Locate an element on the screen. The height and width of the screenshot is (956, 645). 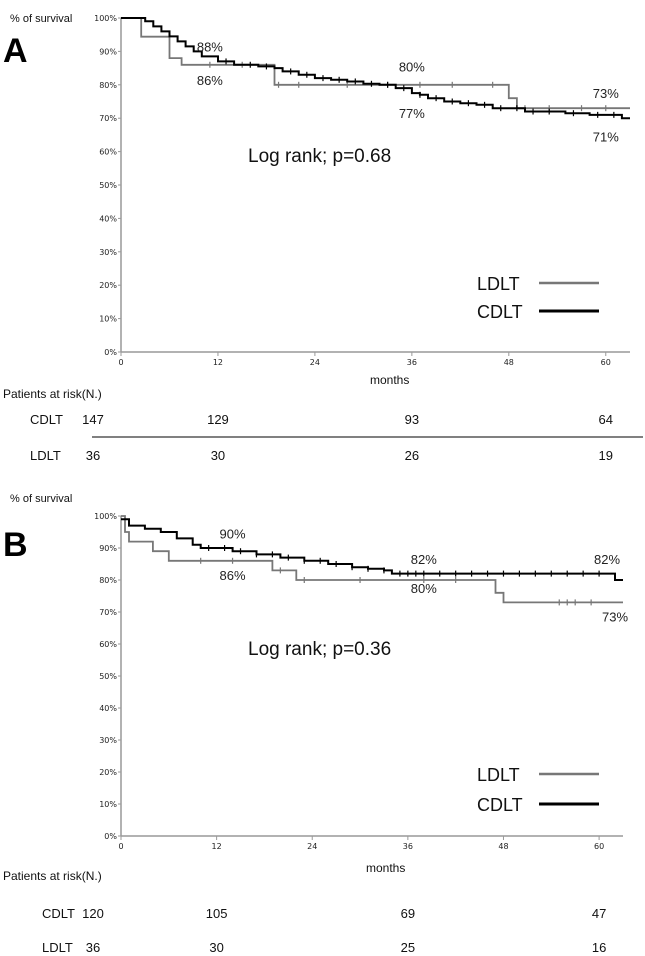
data-label: 77% is located at coordinates (412, 113).